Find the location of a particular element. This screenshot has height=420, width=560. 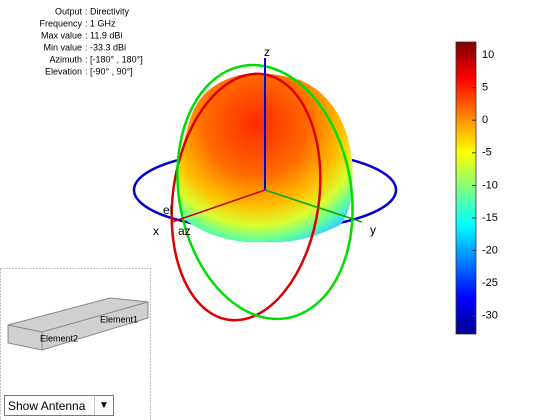

colorbar-tick-label: 0 is located at coordinates (485, 120).